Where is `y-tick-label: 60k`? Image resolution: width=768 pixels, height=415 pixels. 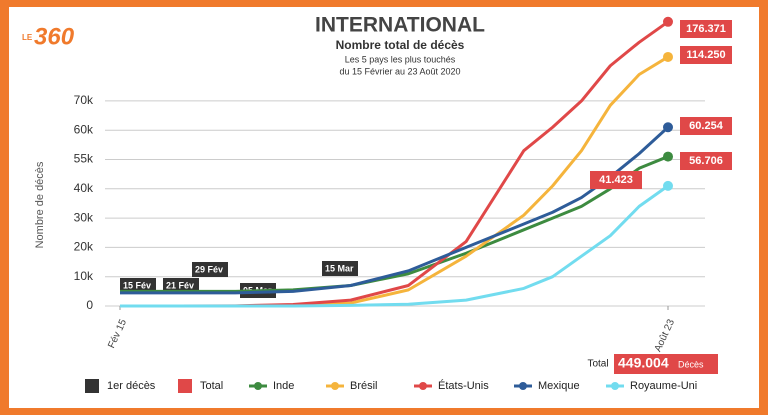 y-tick-label: 60k is located at coordinates (84, 129).